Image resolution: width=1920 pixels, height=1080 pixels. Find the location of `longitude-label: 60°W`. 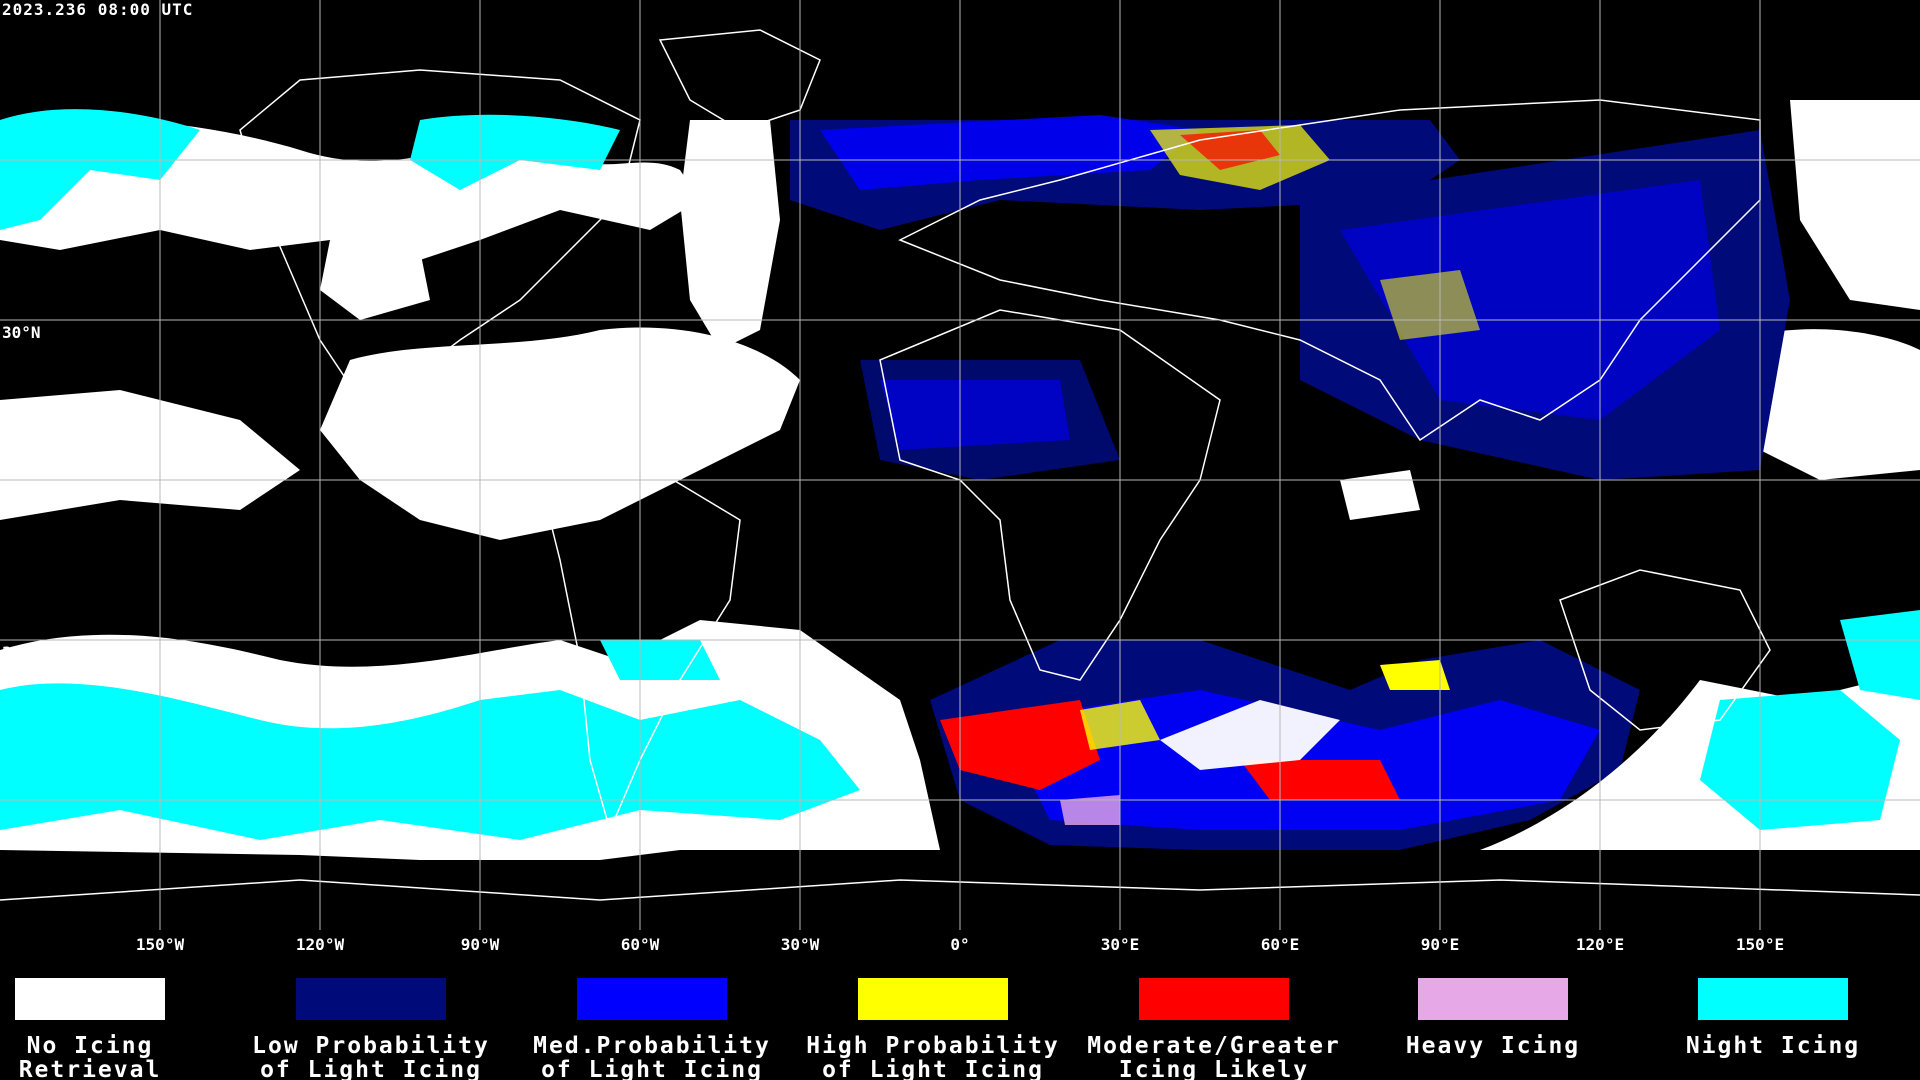

longitude-label: 60°W is located at coordinates (640, 944).